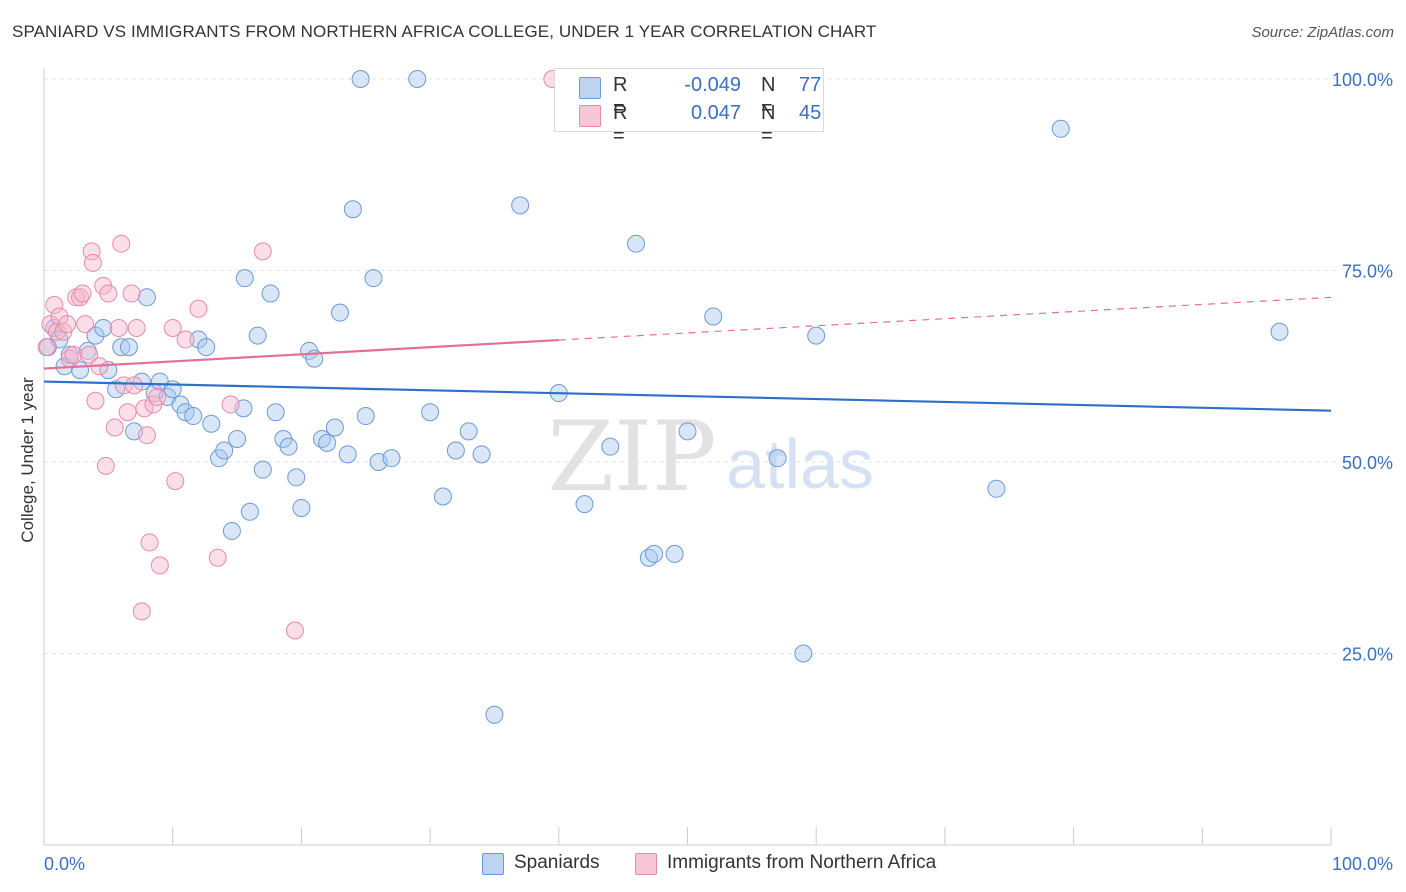 This screenshot has width=1406, height=892. What do you see at coordinates (1362, 864) in the screenshot?
I see `x-tick-label: 100.0%` at bounding box center [1362, 864].